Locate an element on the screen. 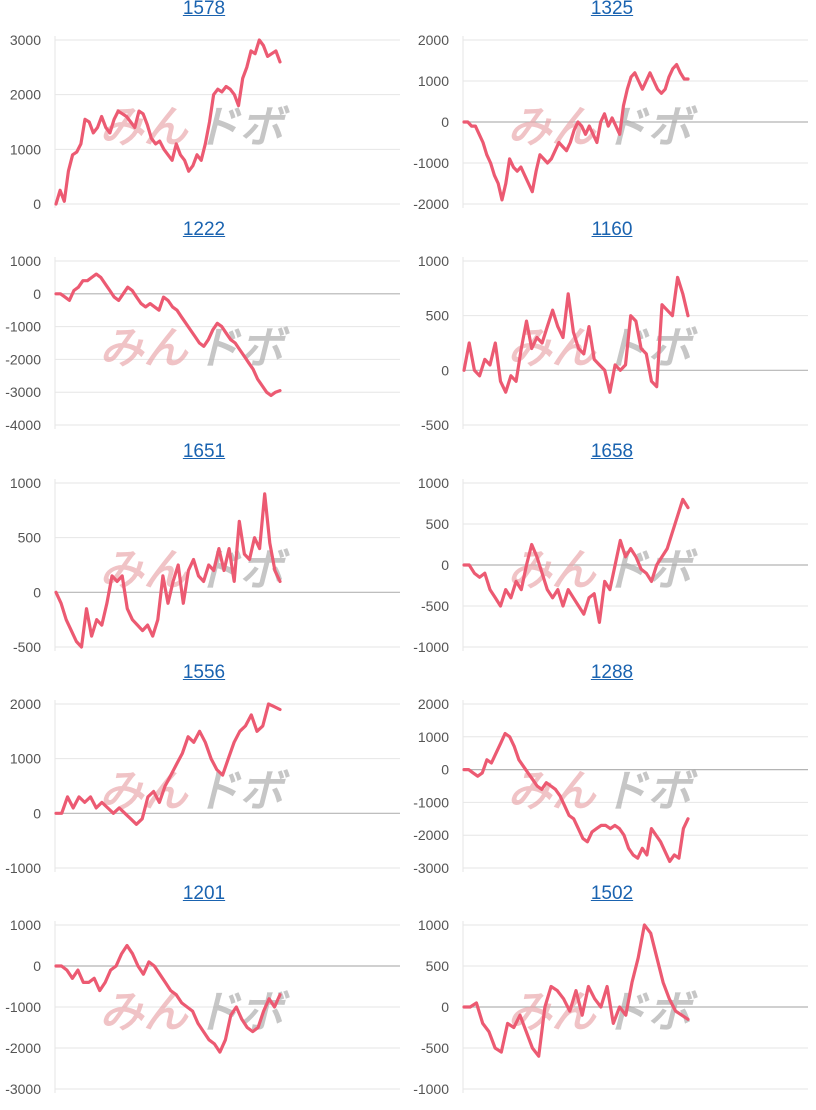 The image size is (816, 1110). chart-panel-1325: 1325 -2000 -1000 0 1000 2000 みん ドボ is located at coordinates (612, 110).